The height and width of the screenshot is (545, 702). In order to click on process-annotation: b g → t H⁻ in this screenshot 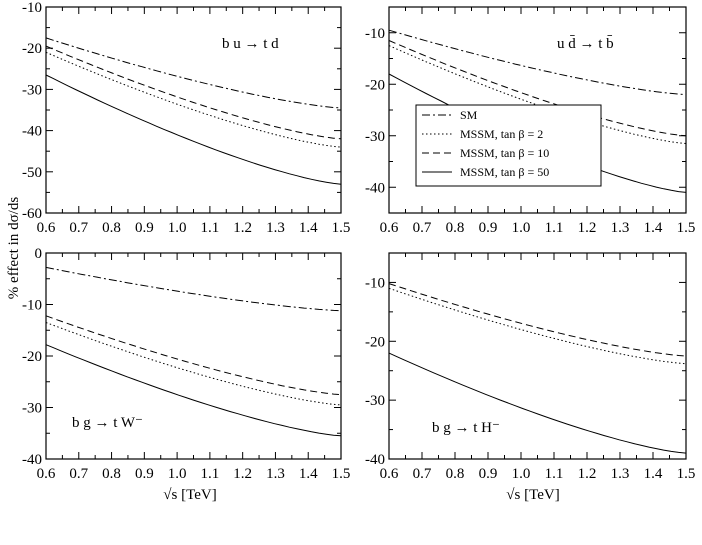, I will do `click(466, 428)`.